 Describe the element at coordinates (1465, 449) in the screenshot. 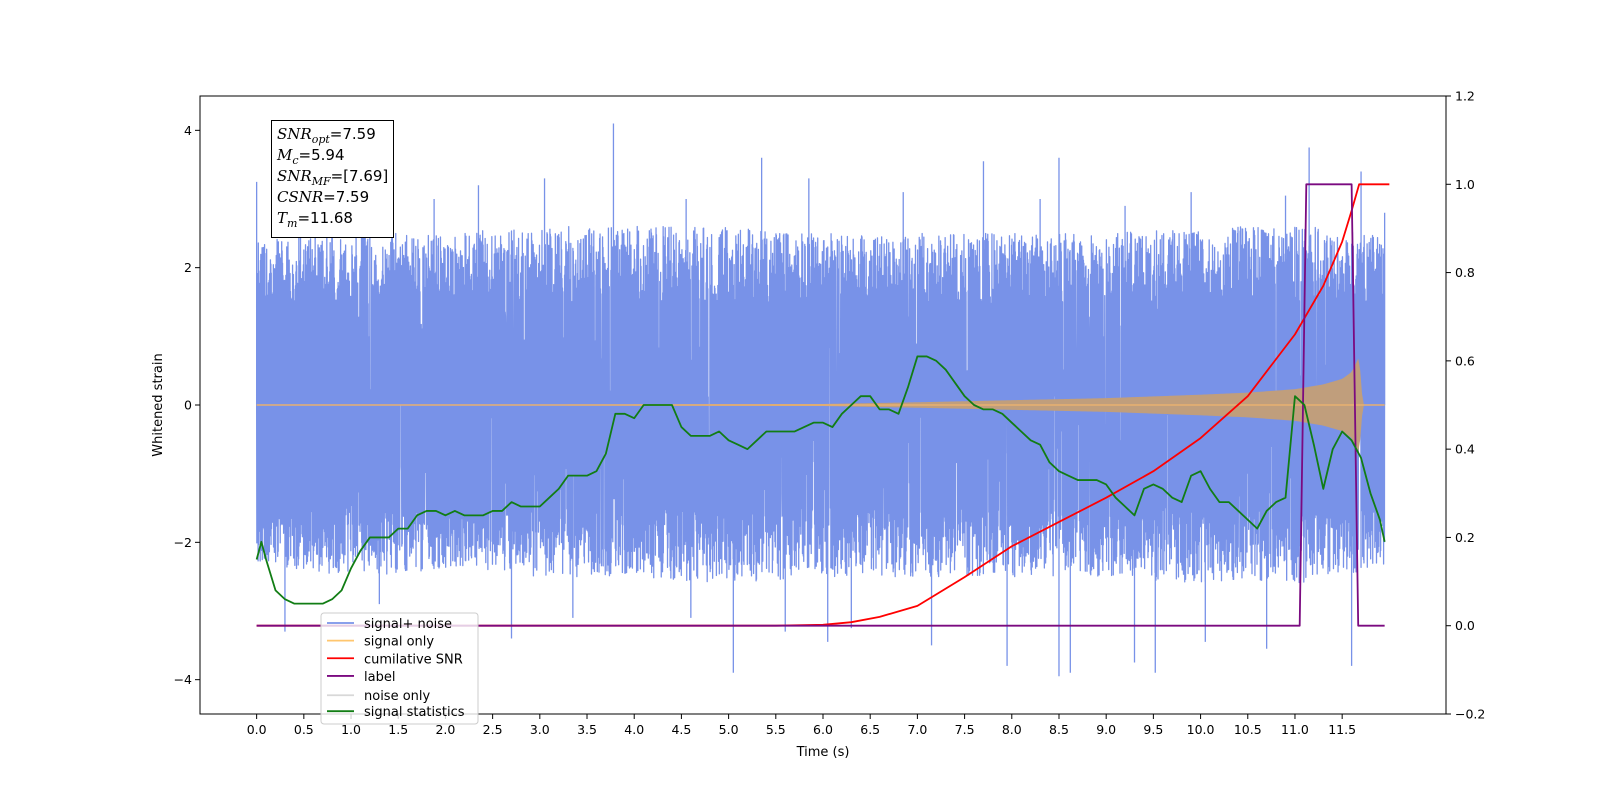

I see `y2-tick-label: 0.4` at that location.